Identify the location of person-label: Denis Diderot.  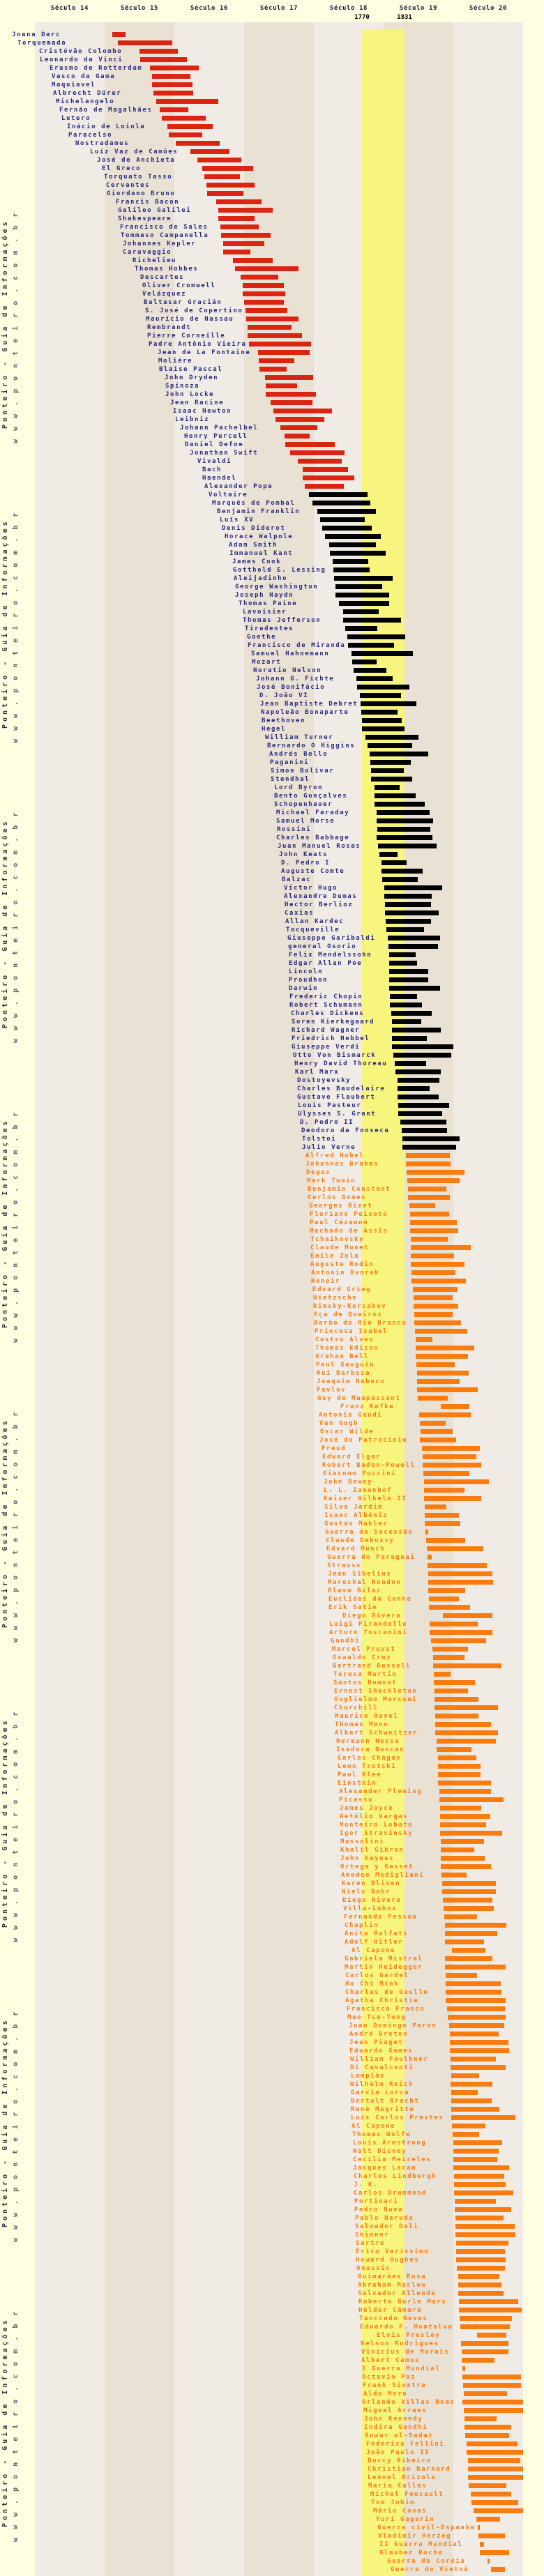
(254, 529).